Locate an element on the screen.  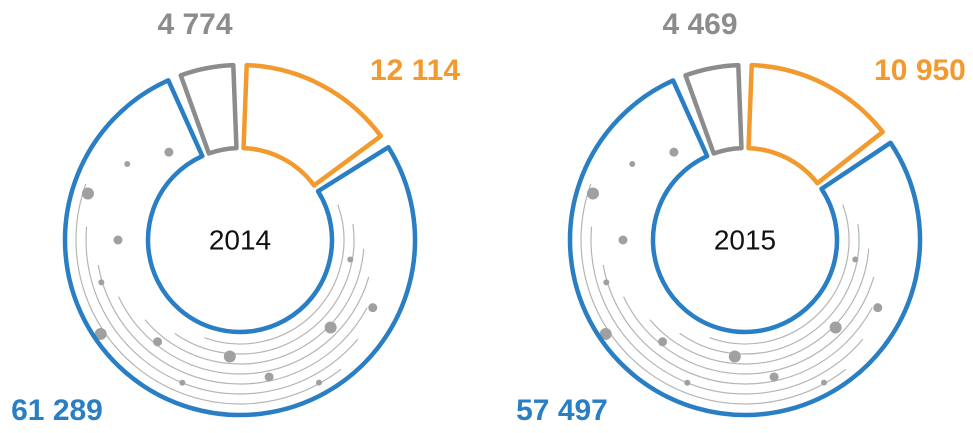
center-label: 2014 is located at coordinates (240, 239).